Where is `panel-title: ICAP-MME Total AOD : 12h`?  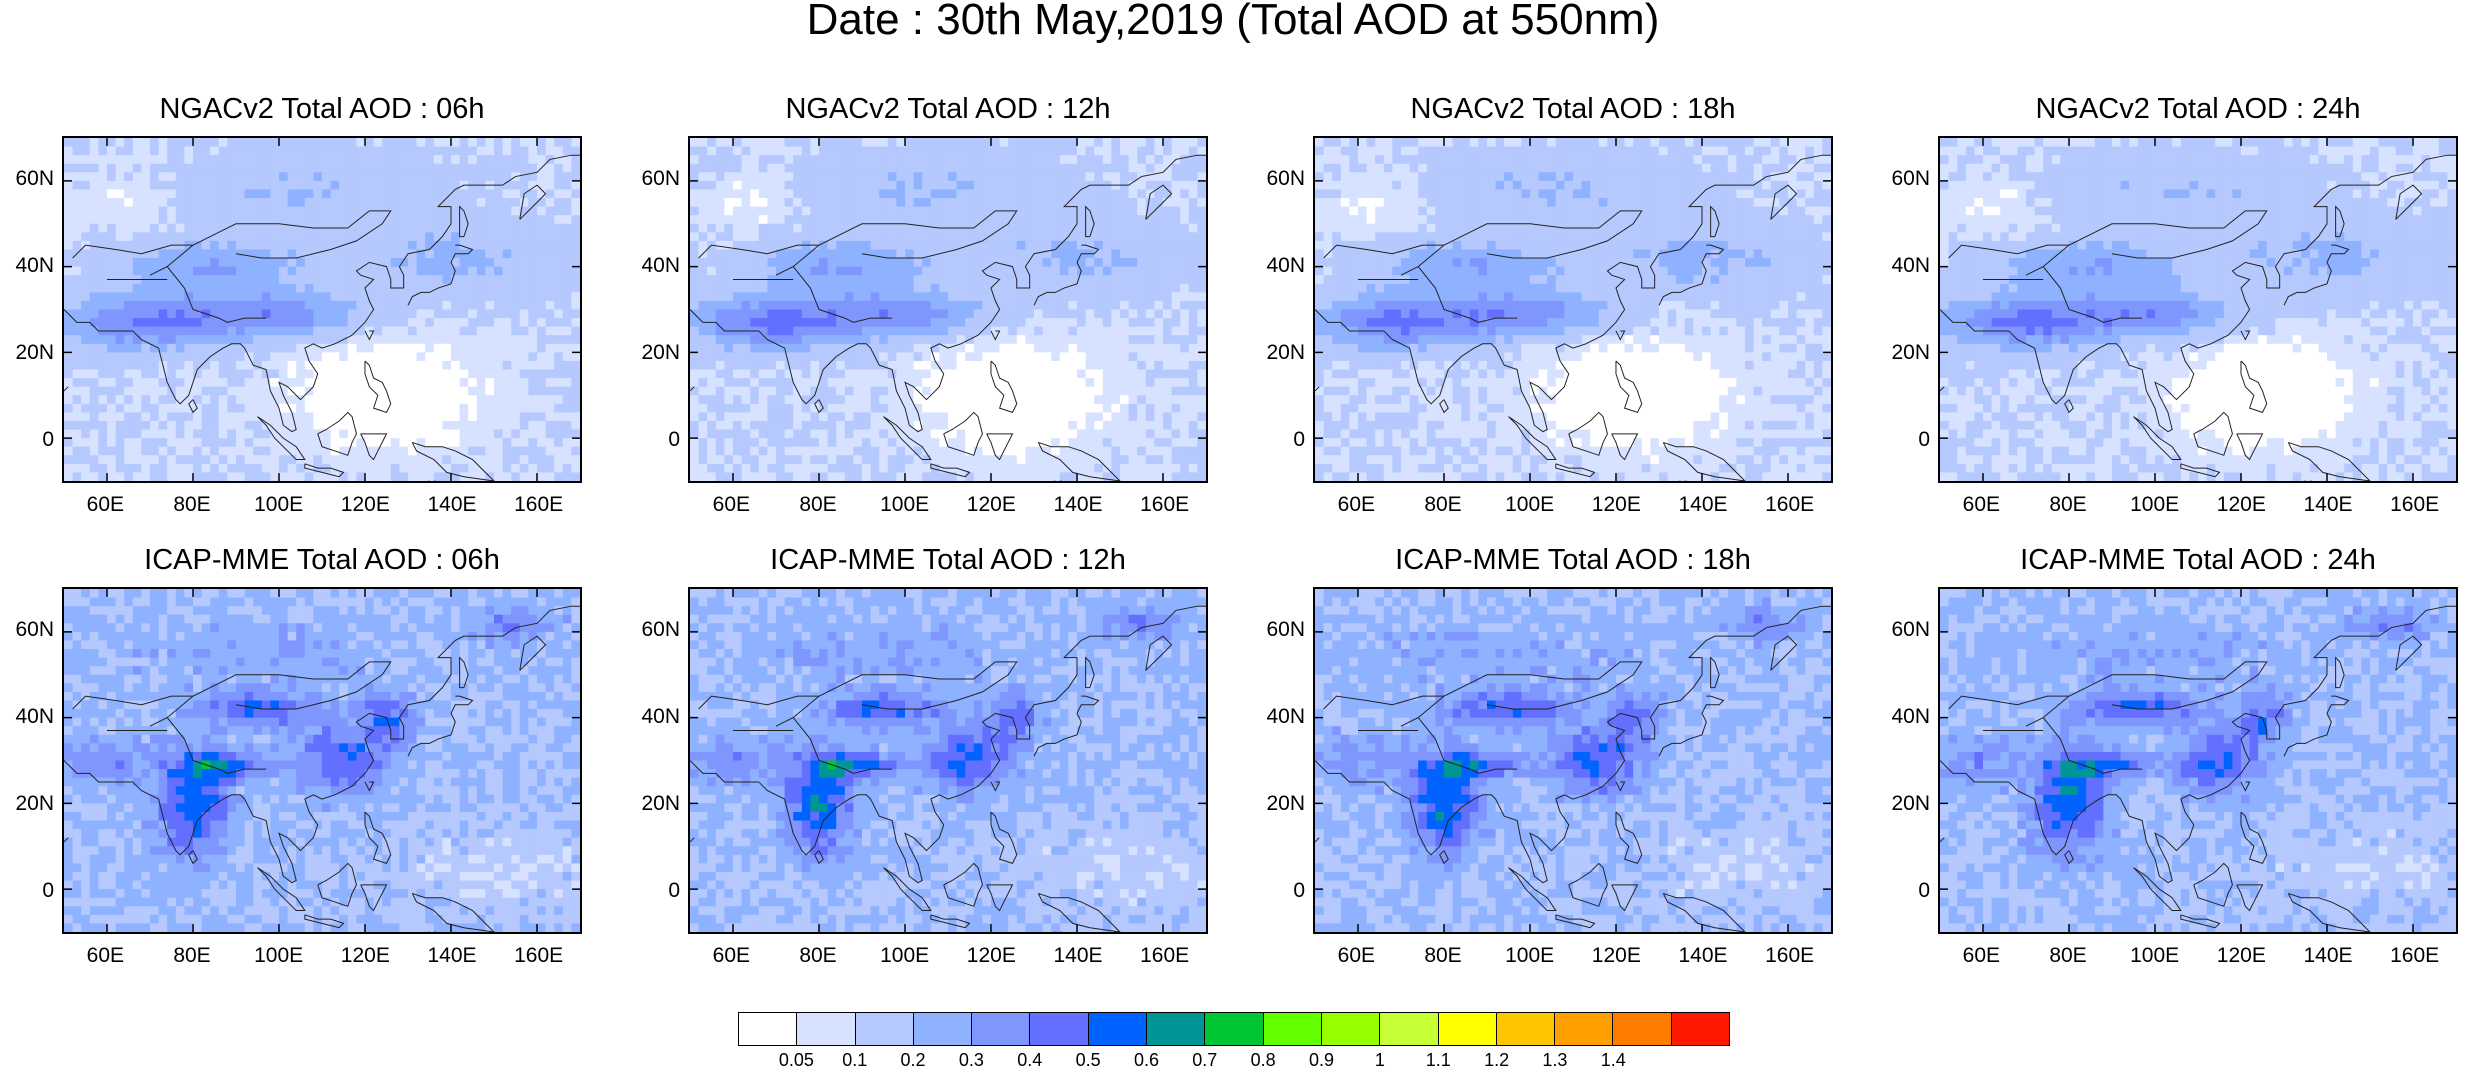 panel-title: ICAP-MME Total AOD : 12h is located at coordinates (948, 560).